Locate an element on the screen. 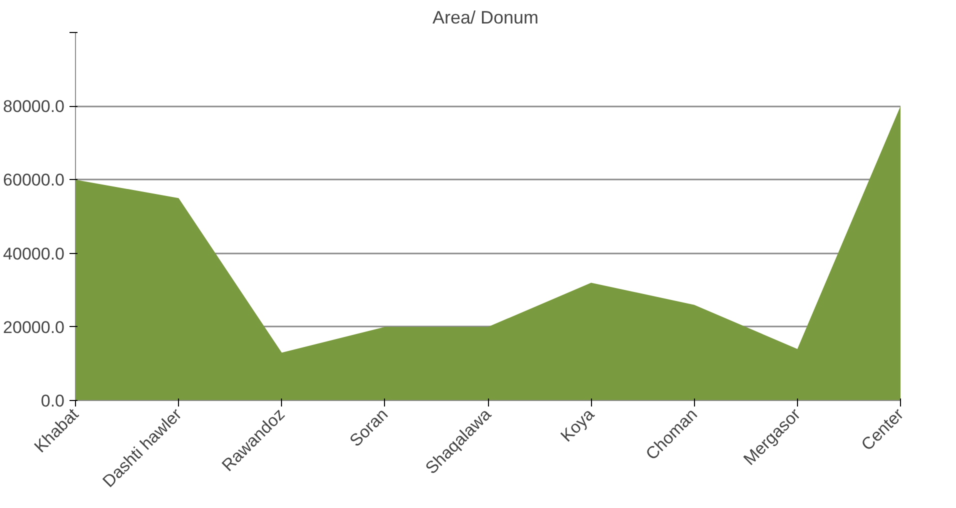 The image size is (956, 508). y-tick-label: 80000.0 is located at coordinates (33, 106).